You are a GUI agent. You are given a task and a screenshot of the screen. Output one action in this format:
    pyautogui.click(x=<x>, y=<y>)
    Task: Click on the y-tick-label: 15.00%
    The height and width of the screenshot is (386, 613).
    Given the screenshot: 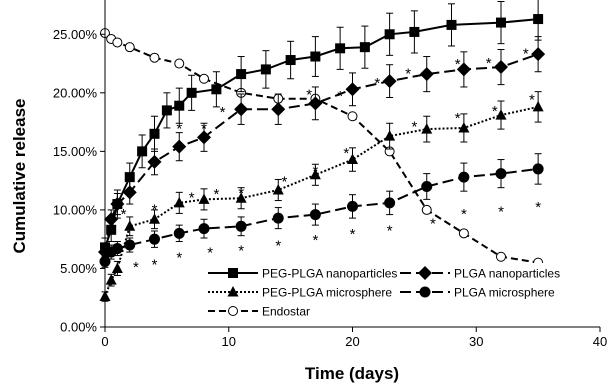 What is the action you would take?
    pyautogui.click(x=75, y=151)
    